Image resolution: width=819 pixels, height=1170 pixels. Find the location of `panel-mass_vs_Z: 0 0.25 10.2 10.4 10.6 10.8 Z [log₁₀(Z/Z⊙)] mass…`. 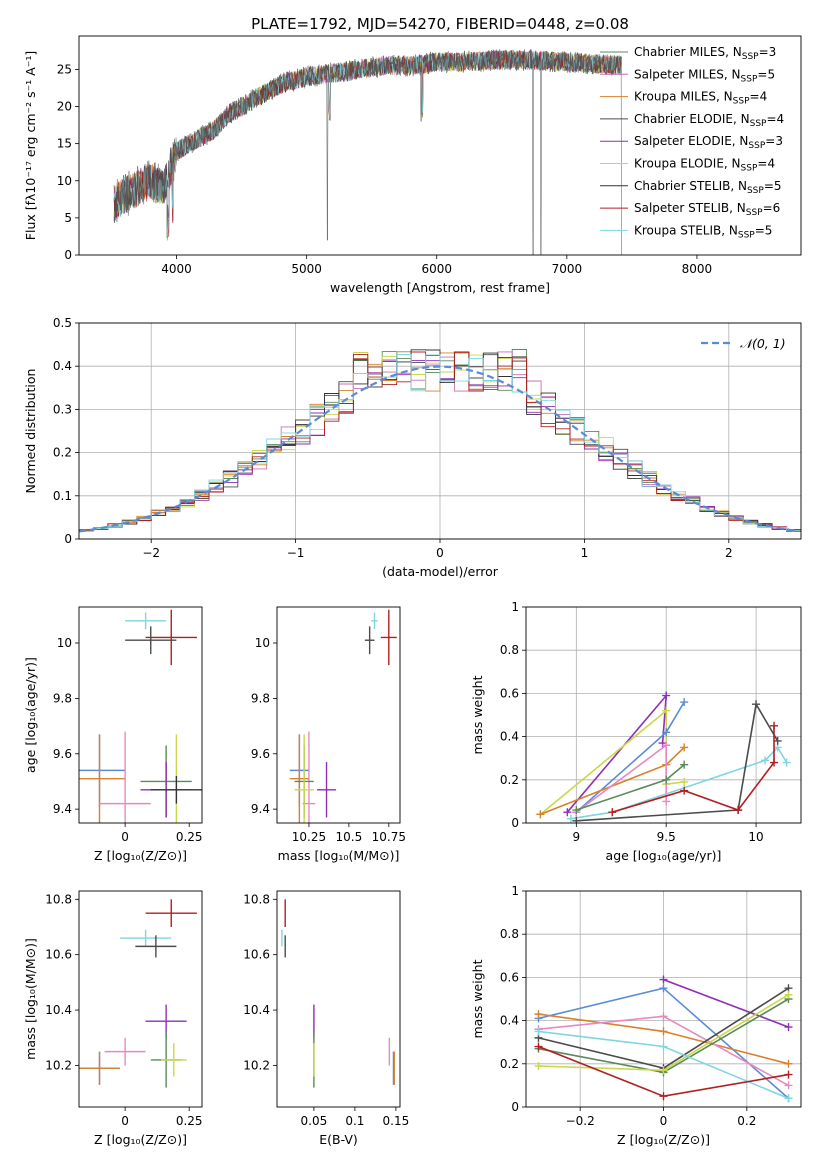

panel-mass_vs_Z: 0 0.25 10.2 10.4 10.6 10.8 Z [log₁₀(Z/Z⊙)] mass… is located at coordinates (113, 1018).